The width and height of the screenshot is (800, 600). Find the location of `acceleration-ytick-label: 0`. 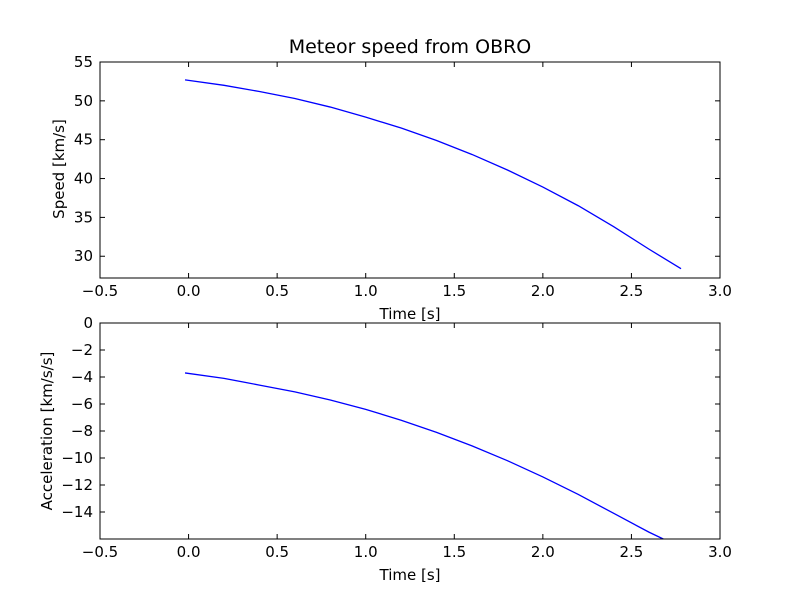

acceleration-ytick-label: 0 is located at coordinates (88, 323).